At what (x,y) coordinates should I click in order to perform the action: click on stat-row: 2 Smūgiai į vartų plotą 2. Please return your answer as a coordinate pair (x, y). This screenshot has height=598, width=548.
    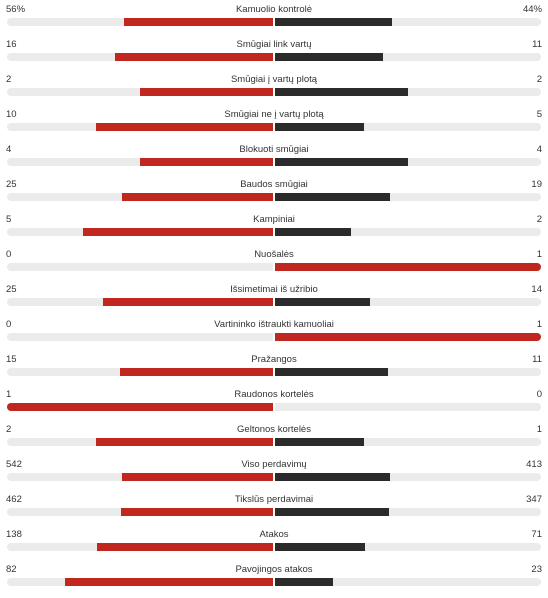
    Looking at the image, I should click on (274, 90).